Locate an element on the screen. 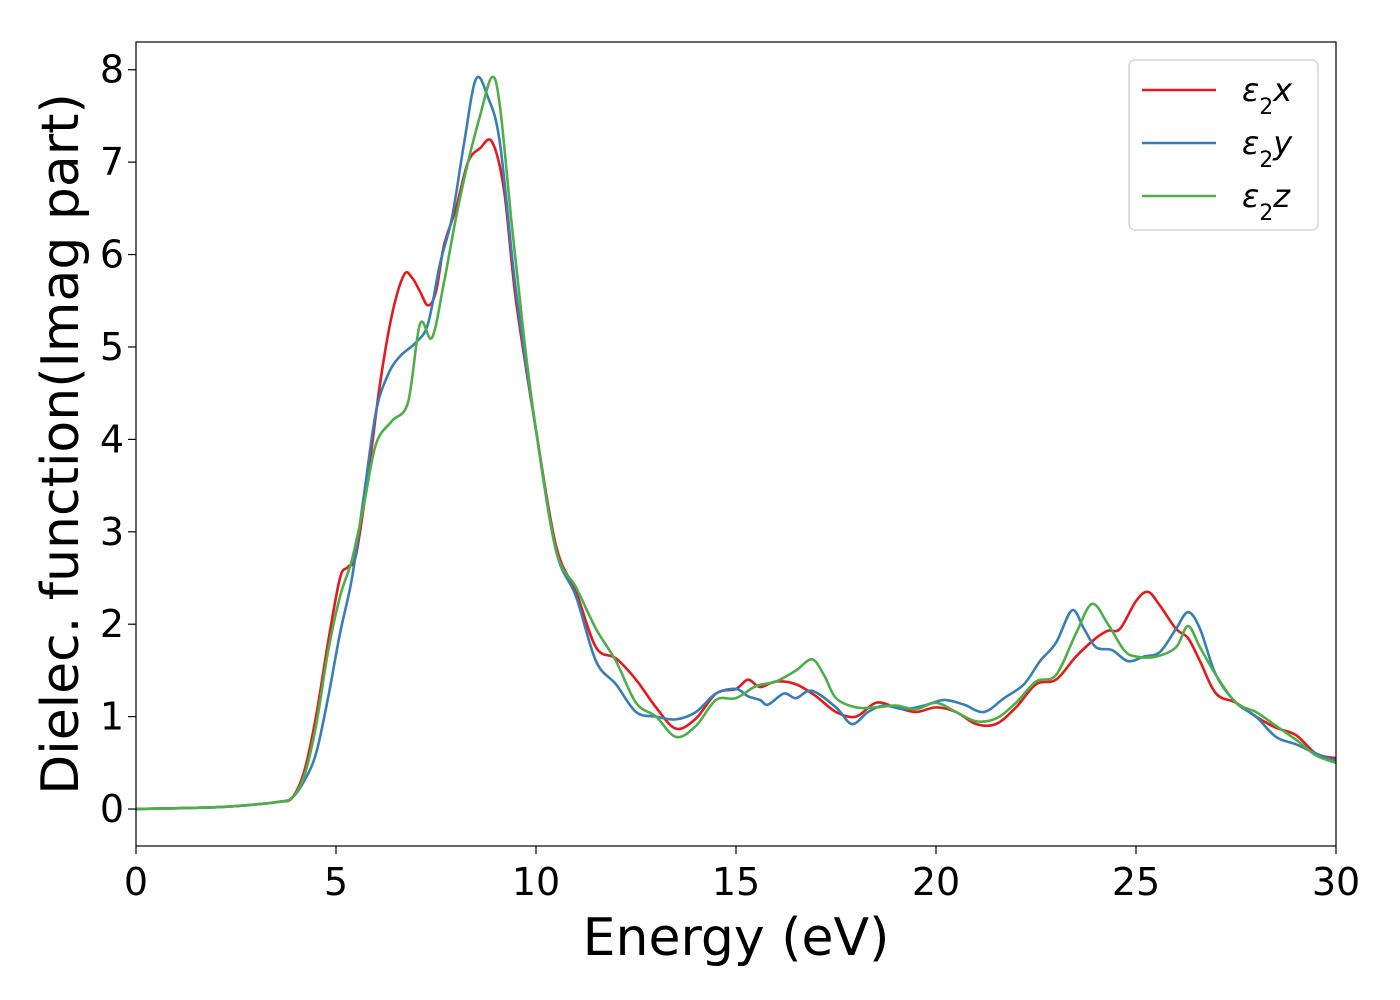  x-axis-ticks: 0 5 10 15 20 25 30 is located at coordinates (742, 875).